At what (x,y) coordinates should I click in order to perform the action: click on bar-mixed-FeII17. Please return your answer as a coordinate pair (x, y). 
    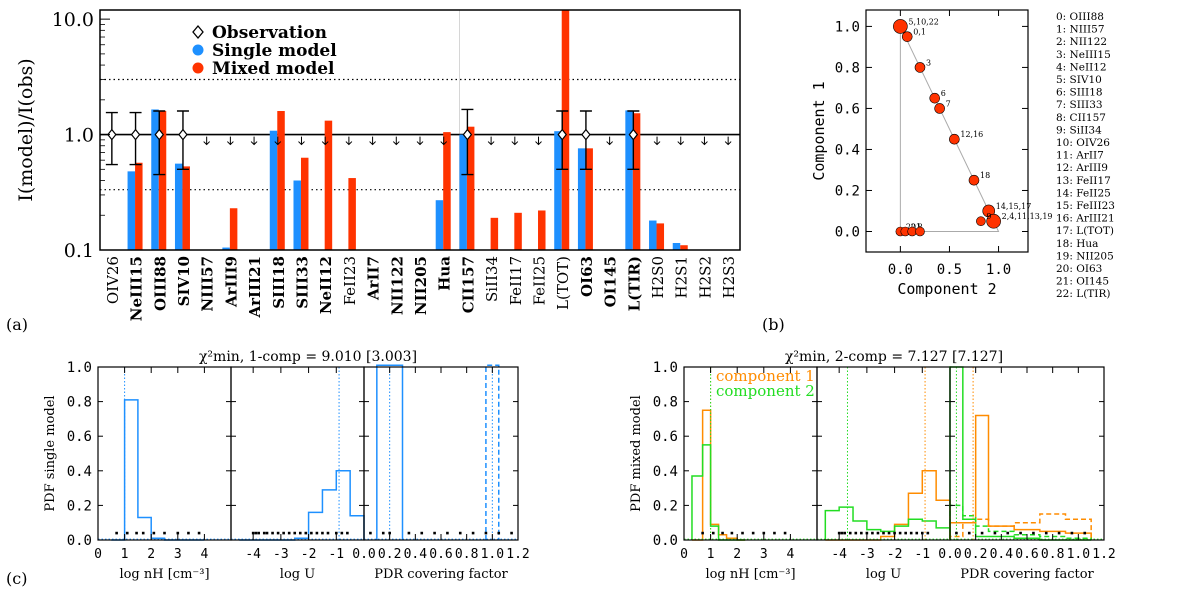
    Looking at the image, I should click on (518, 231).